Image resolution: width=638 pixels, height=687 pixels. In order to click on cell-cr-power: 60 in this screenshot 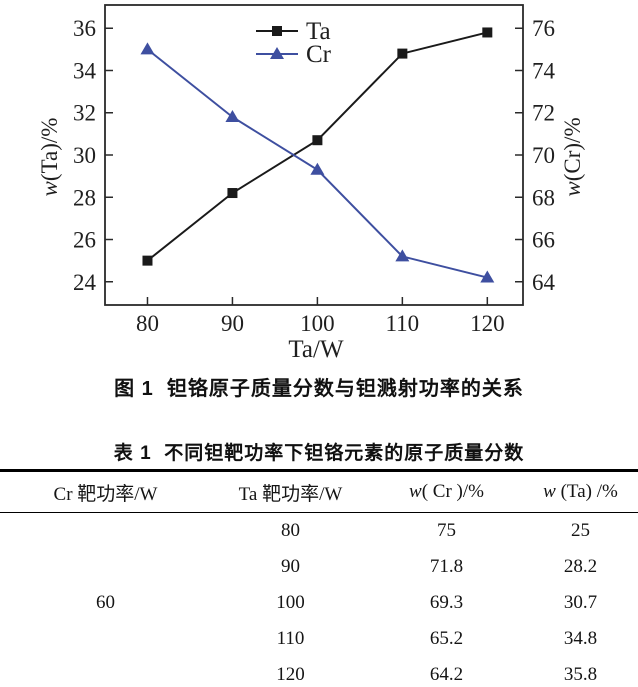, I will do `click(105, 602)`.